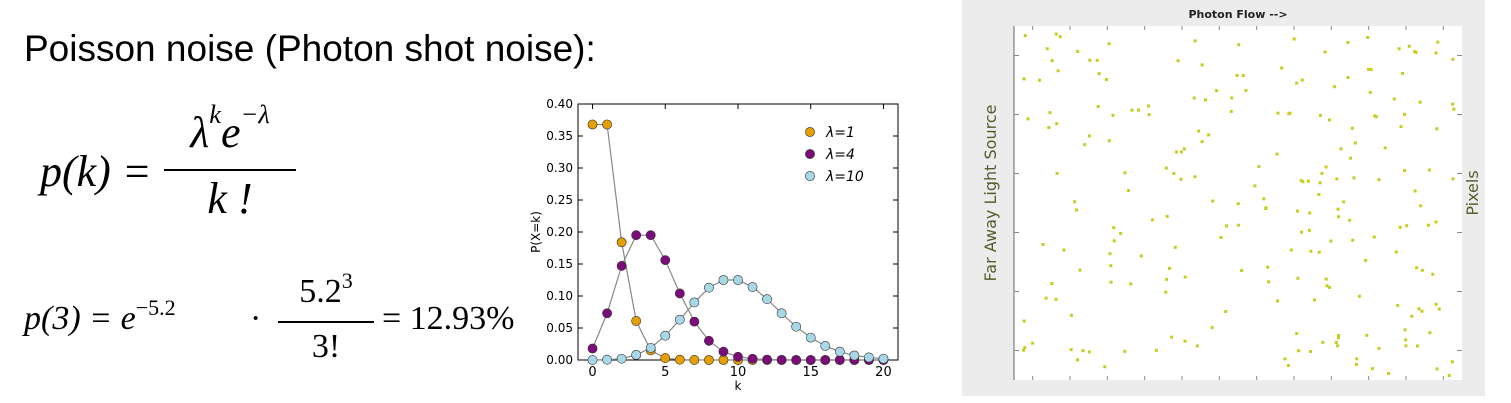 The height and width of the screenshot is (403, 1511). What do you see at coordinates (559, 168) in the screenshot?
I see `y-tick-label: 0.30` at bounding box center [559, 168].